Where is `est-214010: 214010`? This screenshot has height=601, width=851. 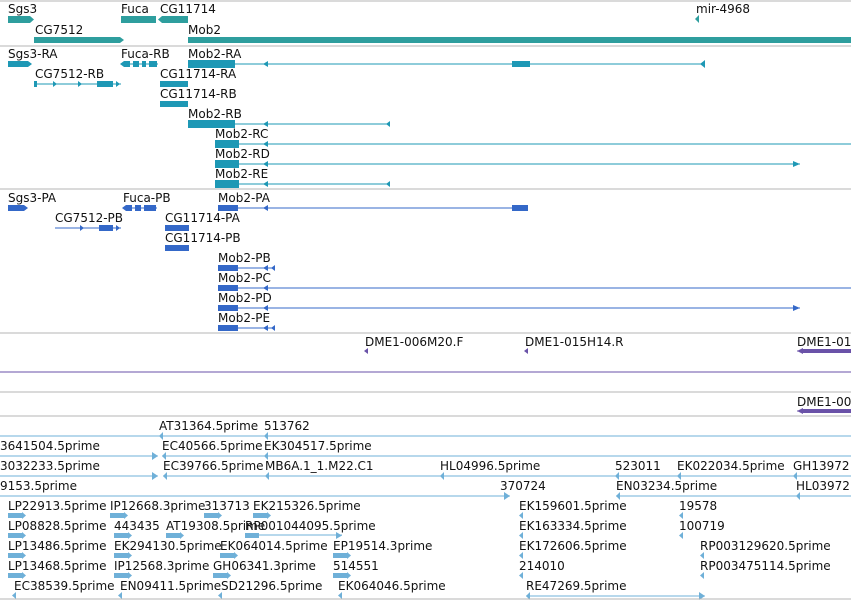
est-214010: 214010 is located at coordinates (542, 569).